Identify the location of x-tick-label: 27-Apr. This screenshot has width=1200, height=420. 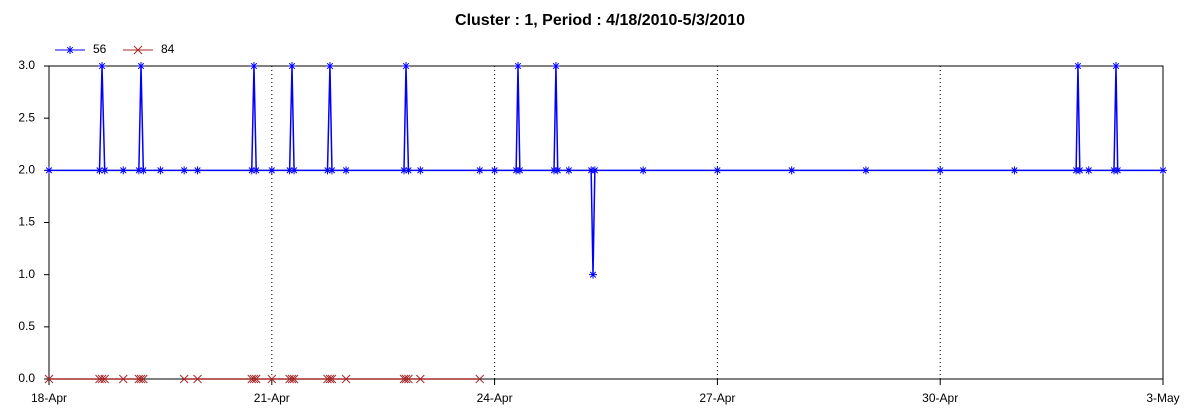
(717, 398).